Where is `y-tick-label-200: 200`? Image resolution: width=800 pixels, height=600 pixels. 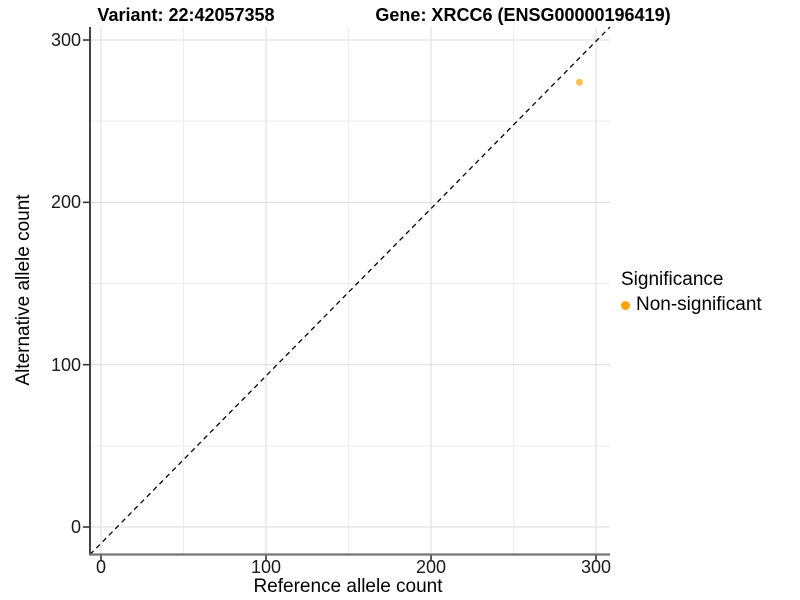
y-tick-label-200: 200 is located at coordinates (65, 202).